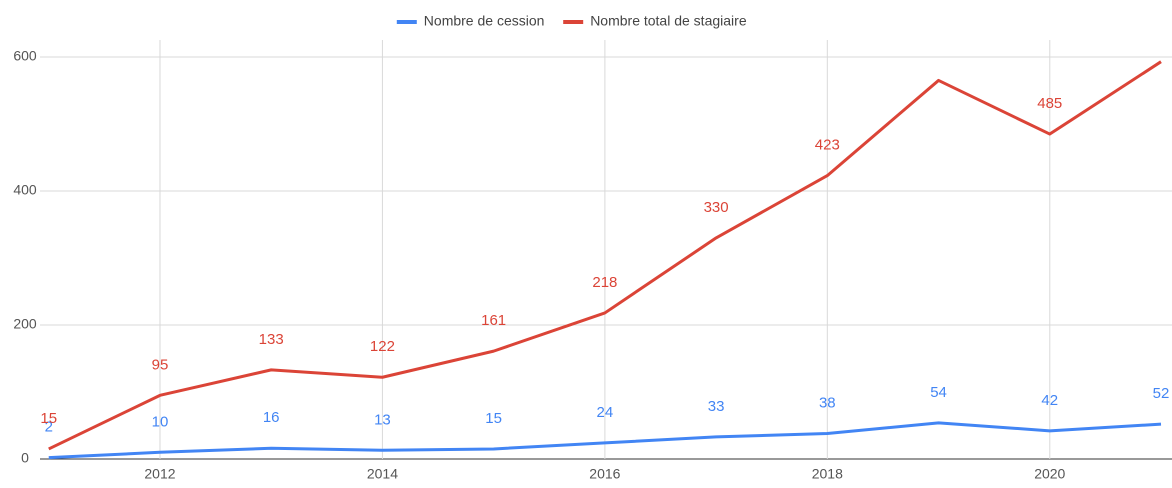 Image resolution: width=1172 pixels, height=488 pixels. Describe the element at coordinates (25, 56) in the screenshot. I see `y-tick-label: 600` at that location.